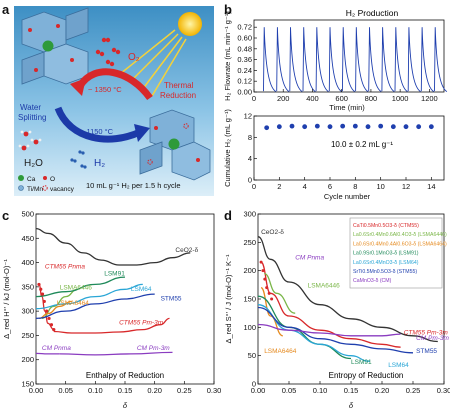  Describe the element at coordinates (228, 299) in the screenshot. I see `entropy-y-axis-label: Δ_red S°' / J (mol-O)⁻¹ K⁻¹` at that location.